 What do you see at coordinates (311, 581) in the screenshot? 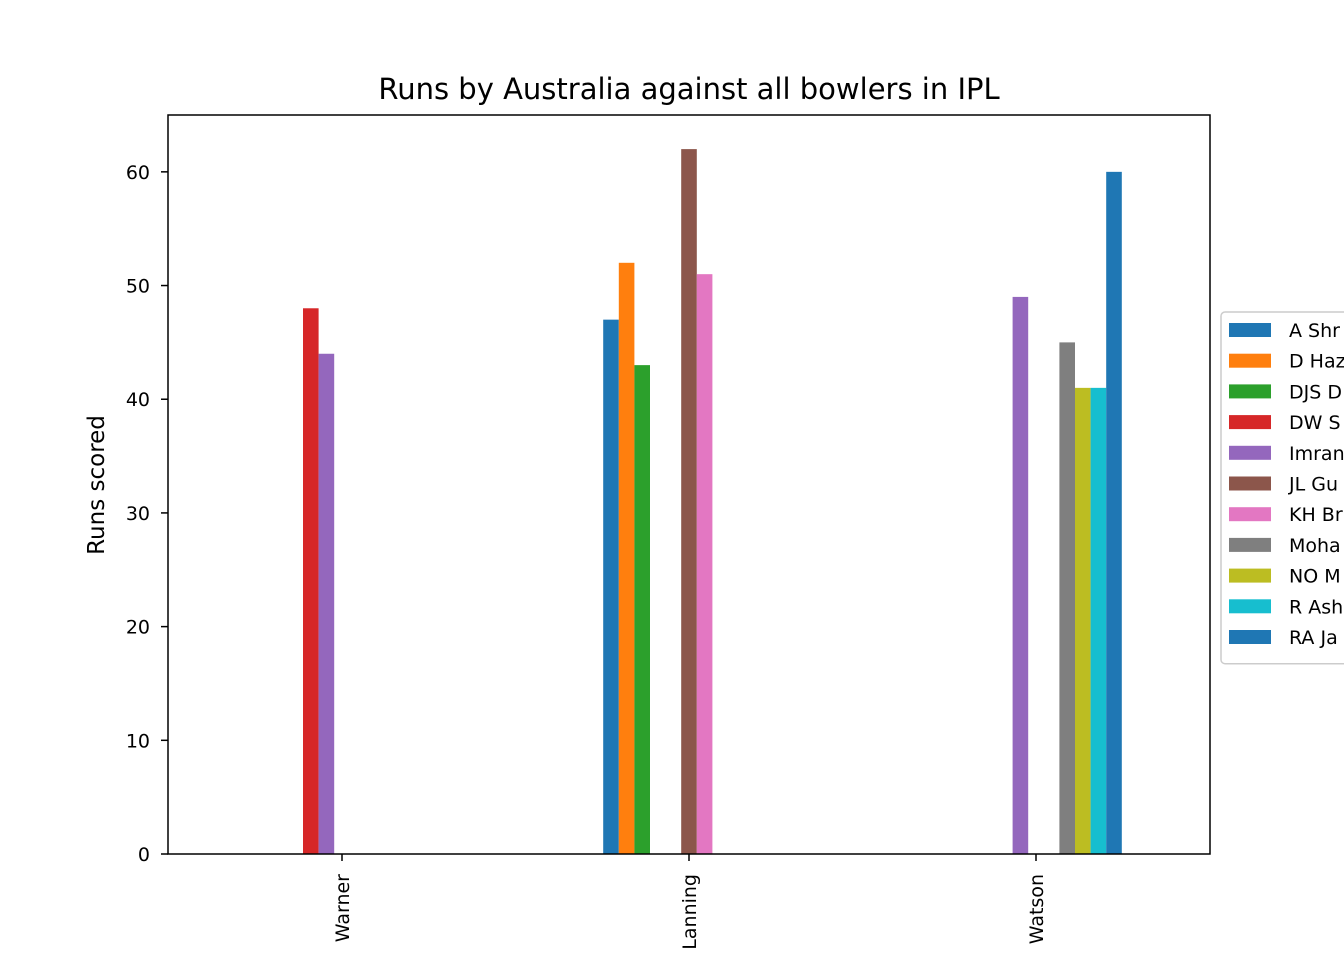
I see `bar-dw-s-warner` at bounding box center [311, 581].